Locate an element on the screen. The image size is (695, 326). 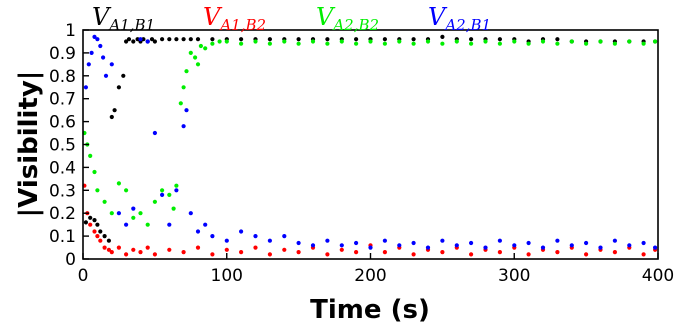
legend-entry-1: VA1,B1 is located at coordinates (123, 18).